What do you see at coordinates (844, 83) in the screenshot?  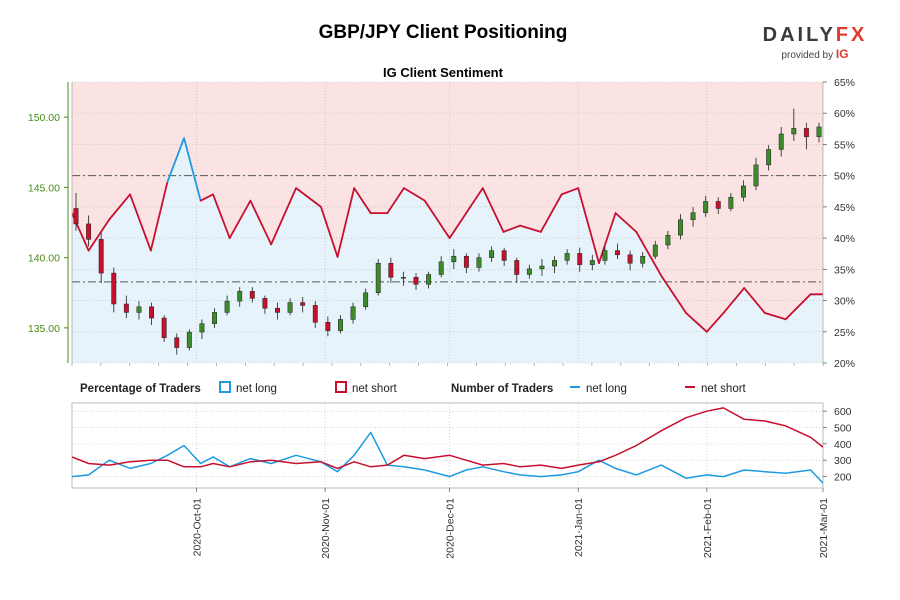 I see `pct-tick-label: 65%` at bounding box center [844, 83].